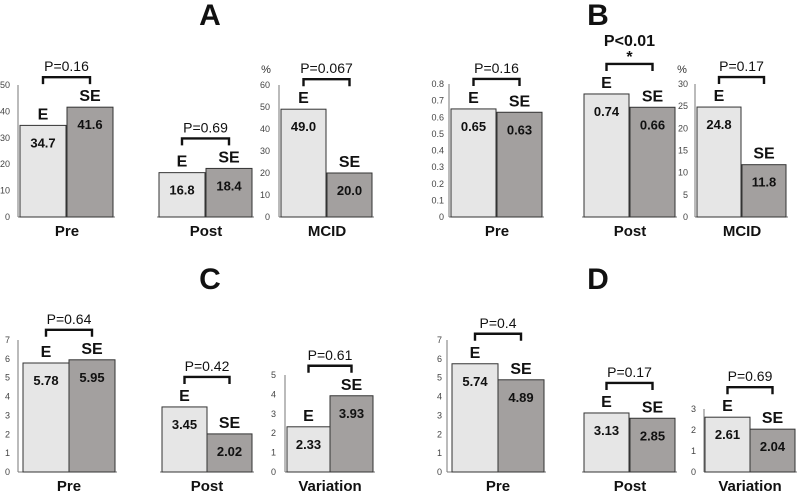 The width and height of the screenshot is (798, 497). Describe the element at coordinates (351, 413) in the screenshot. I see `value-label: 3.93` at that location.